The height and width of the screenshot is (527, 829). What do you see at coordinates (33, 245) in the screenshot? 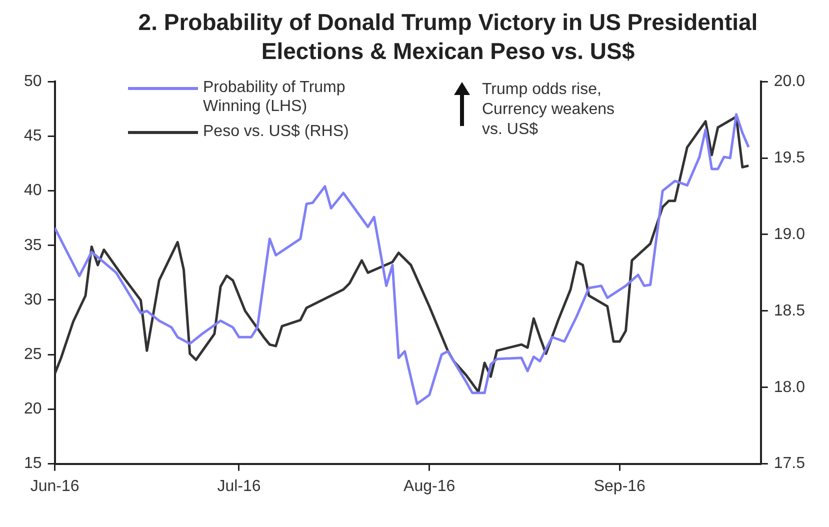
I see `y-tick-label: 35` at bounding box center [33, 245].